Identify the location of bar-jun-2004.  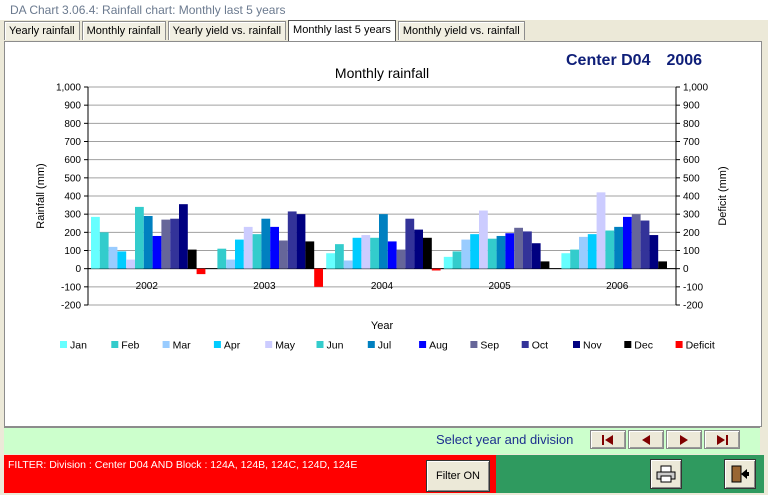
(374, 253).